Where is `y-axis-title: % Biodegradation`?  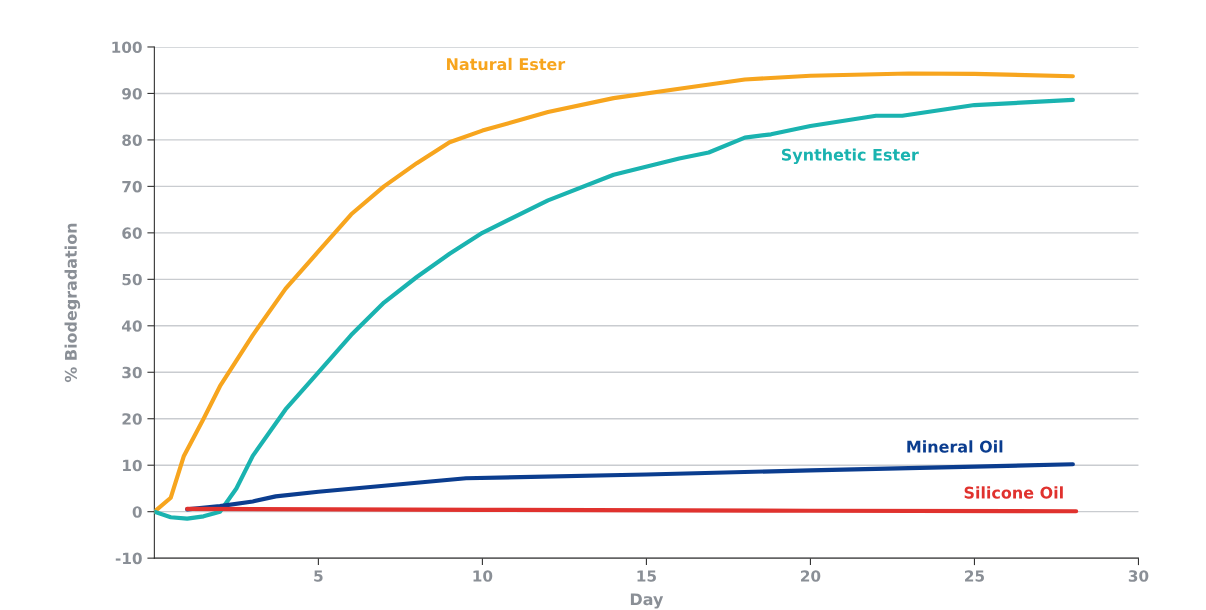 y-axis-title: % Biodegradation is located at coordinates (72, 303).